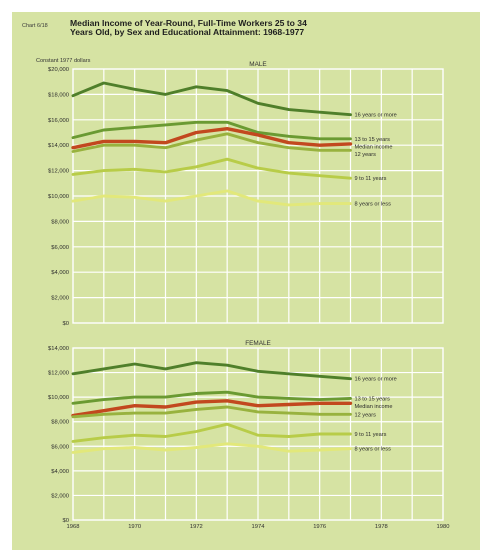 Image resolution: width=490 pixels, height=557 pixels. What do you see at coordinates (443, 527) in the screenshot?
I see `female-x-tick-label: 1980` at bounding box center [443, 527].